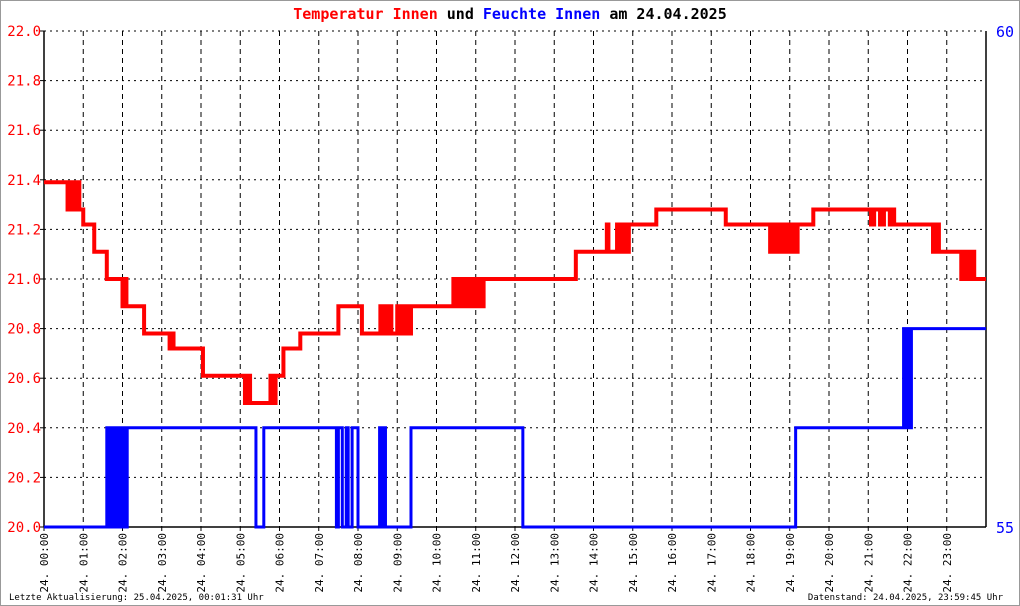  I want to click on x-tick-label: 24. 13:00, so click(554, 563).